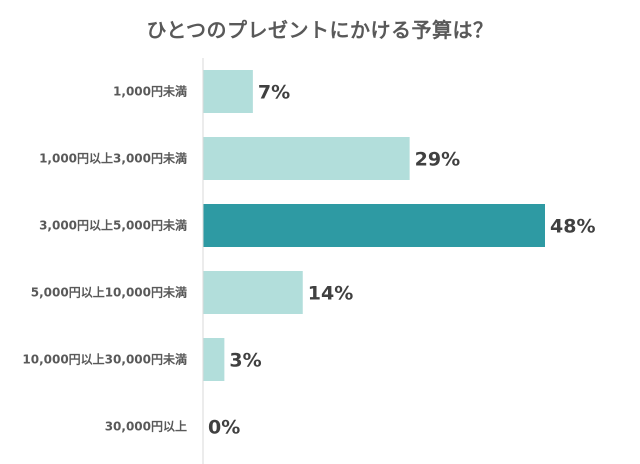 The height and width of the screenshot is (464, 640). What do you see at coordinates (245, 361) in the screenshot?
I see `value-label-4: 3%` at bounding box center [245, 361].